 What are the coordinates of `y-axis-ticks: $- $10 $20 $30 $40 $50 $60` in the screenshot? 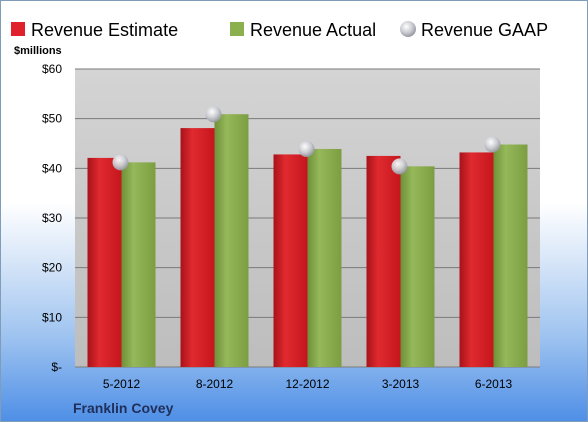 It's located at (52, 218).